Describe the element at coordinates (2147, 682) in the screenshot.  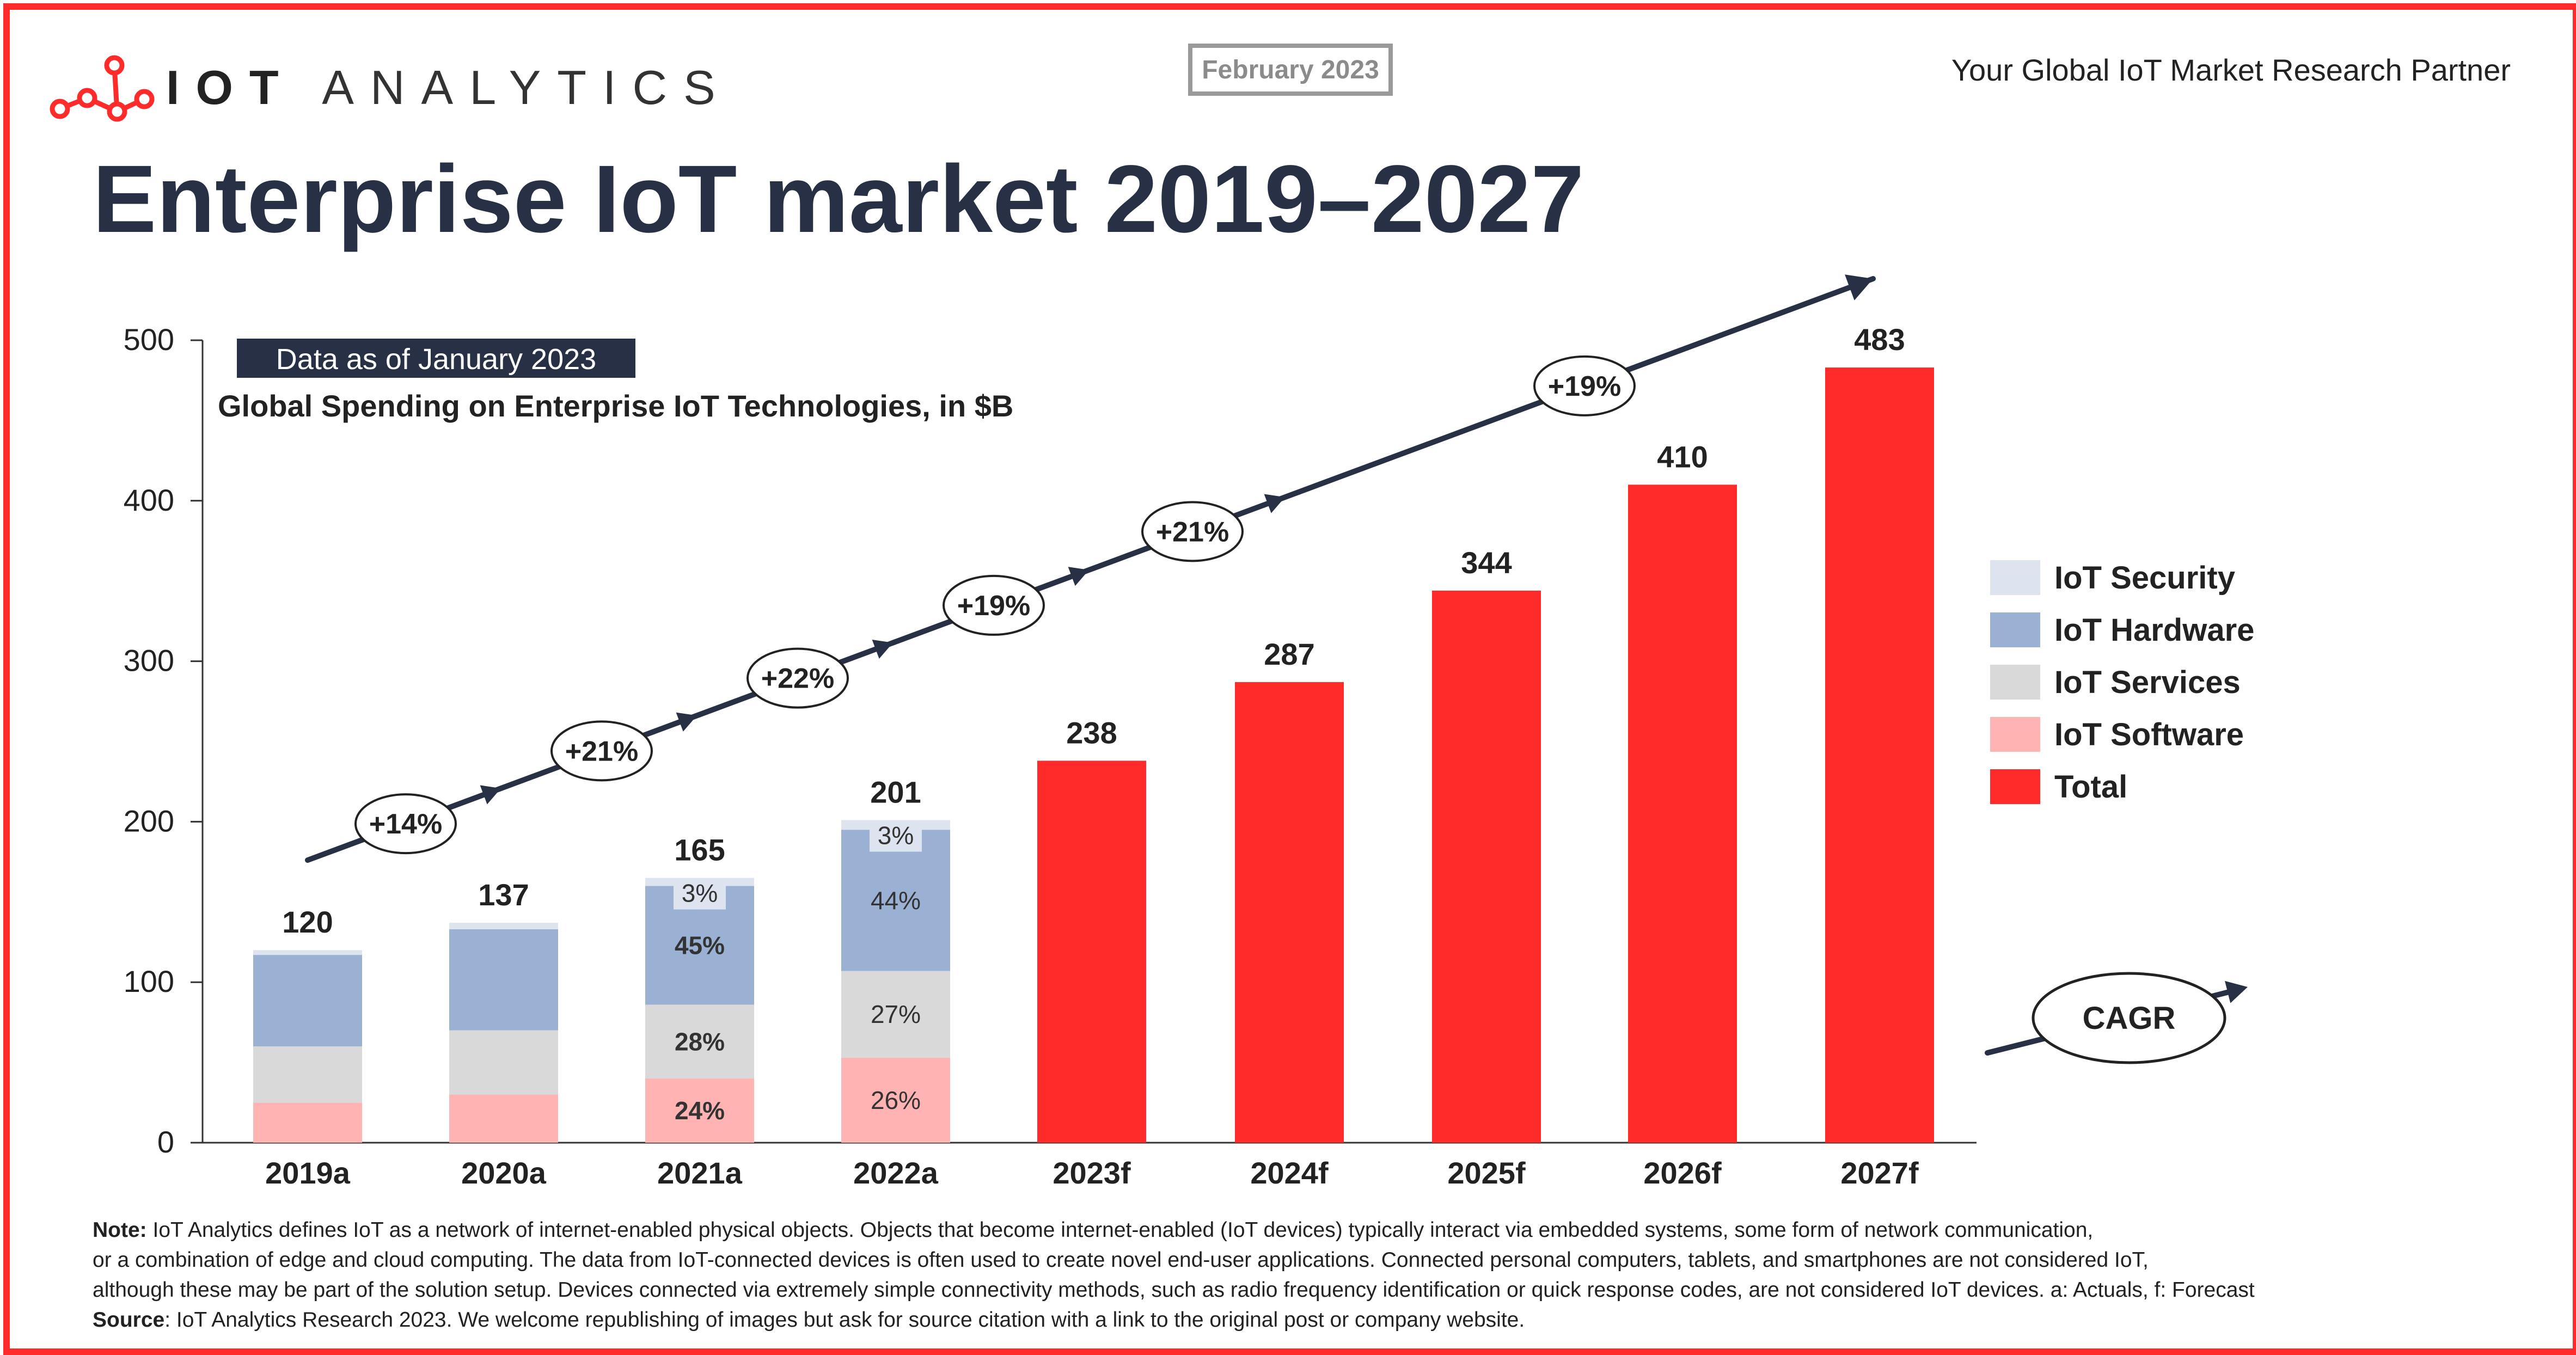
I see `legend-label: IoT Services` at that location.